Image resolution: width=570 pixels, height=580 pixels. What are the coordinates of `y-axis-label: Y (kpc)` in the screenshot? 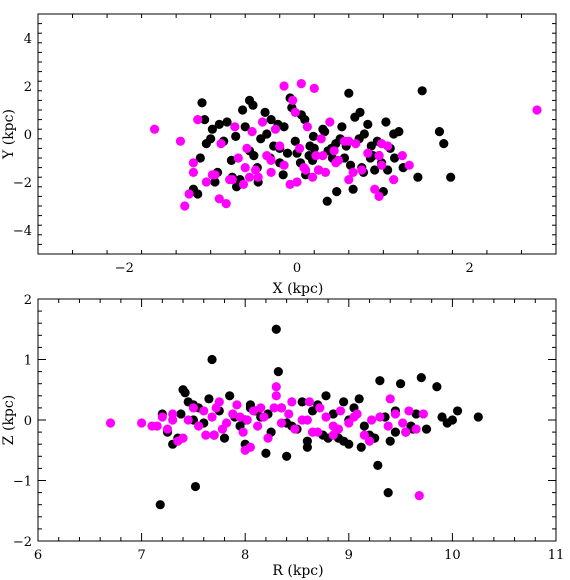 It's located at (9, 134).